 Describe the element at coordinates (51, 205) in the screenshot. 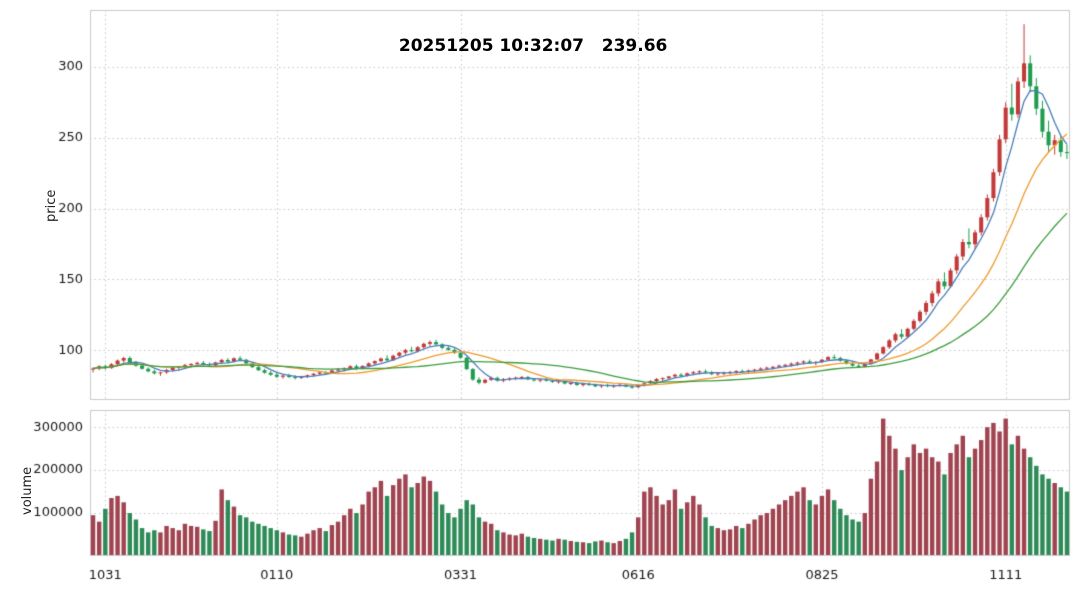

I see `price-axis-label: price` at that location.